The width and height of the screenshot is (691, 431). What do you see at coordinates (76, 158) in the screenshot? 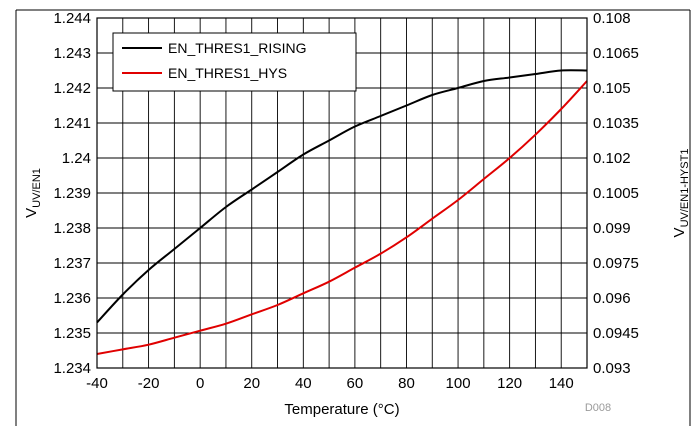
I see `y-left-tick-label: 1.24` at bounding box center [76, 158].